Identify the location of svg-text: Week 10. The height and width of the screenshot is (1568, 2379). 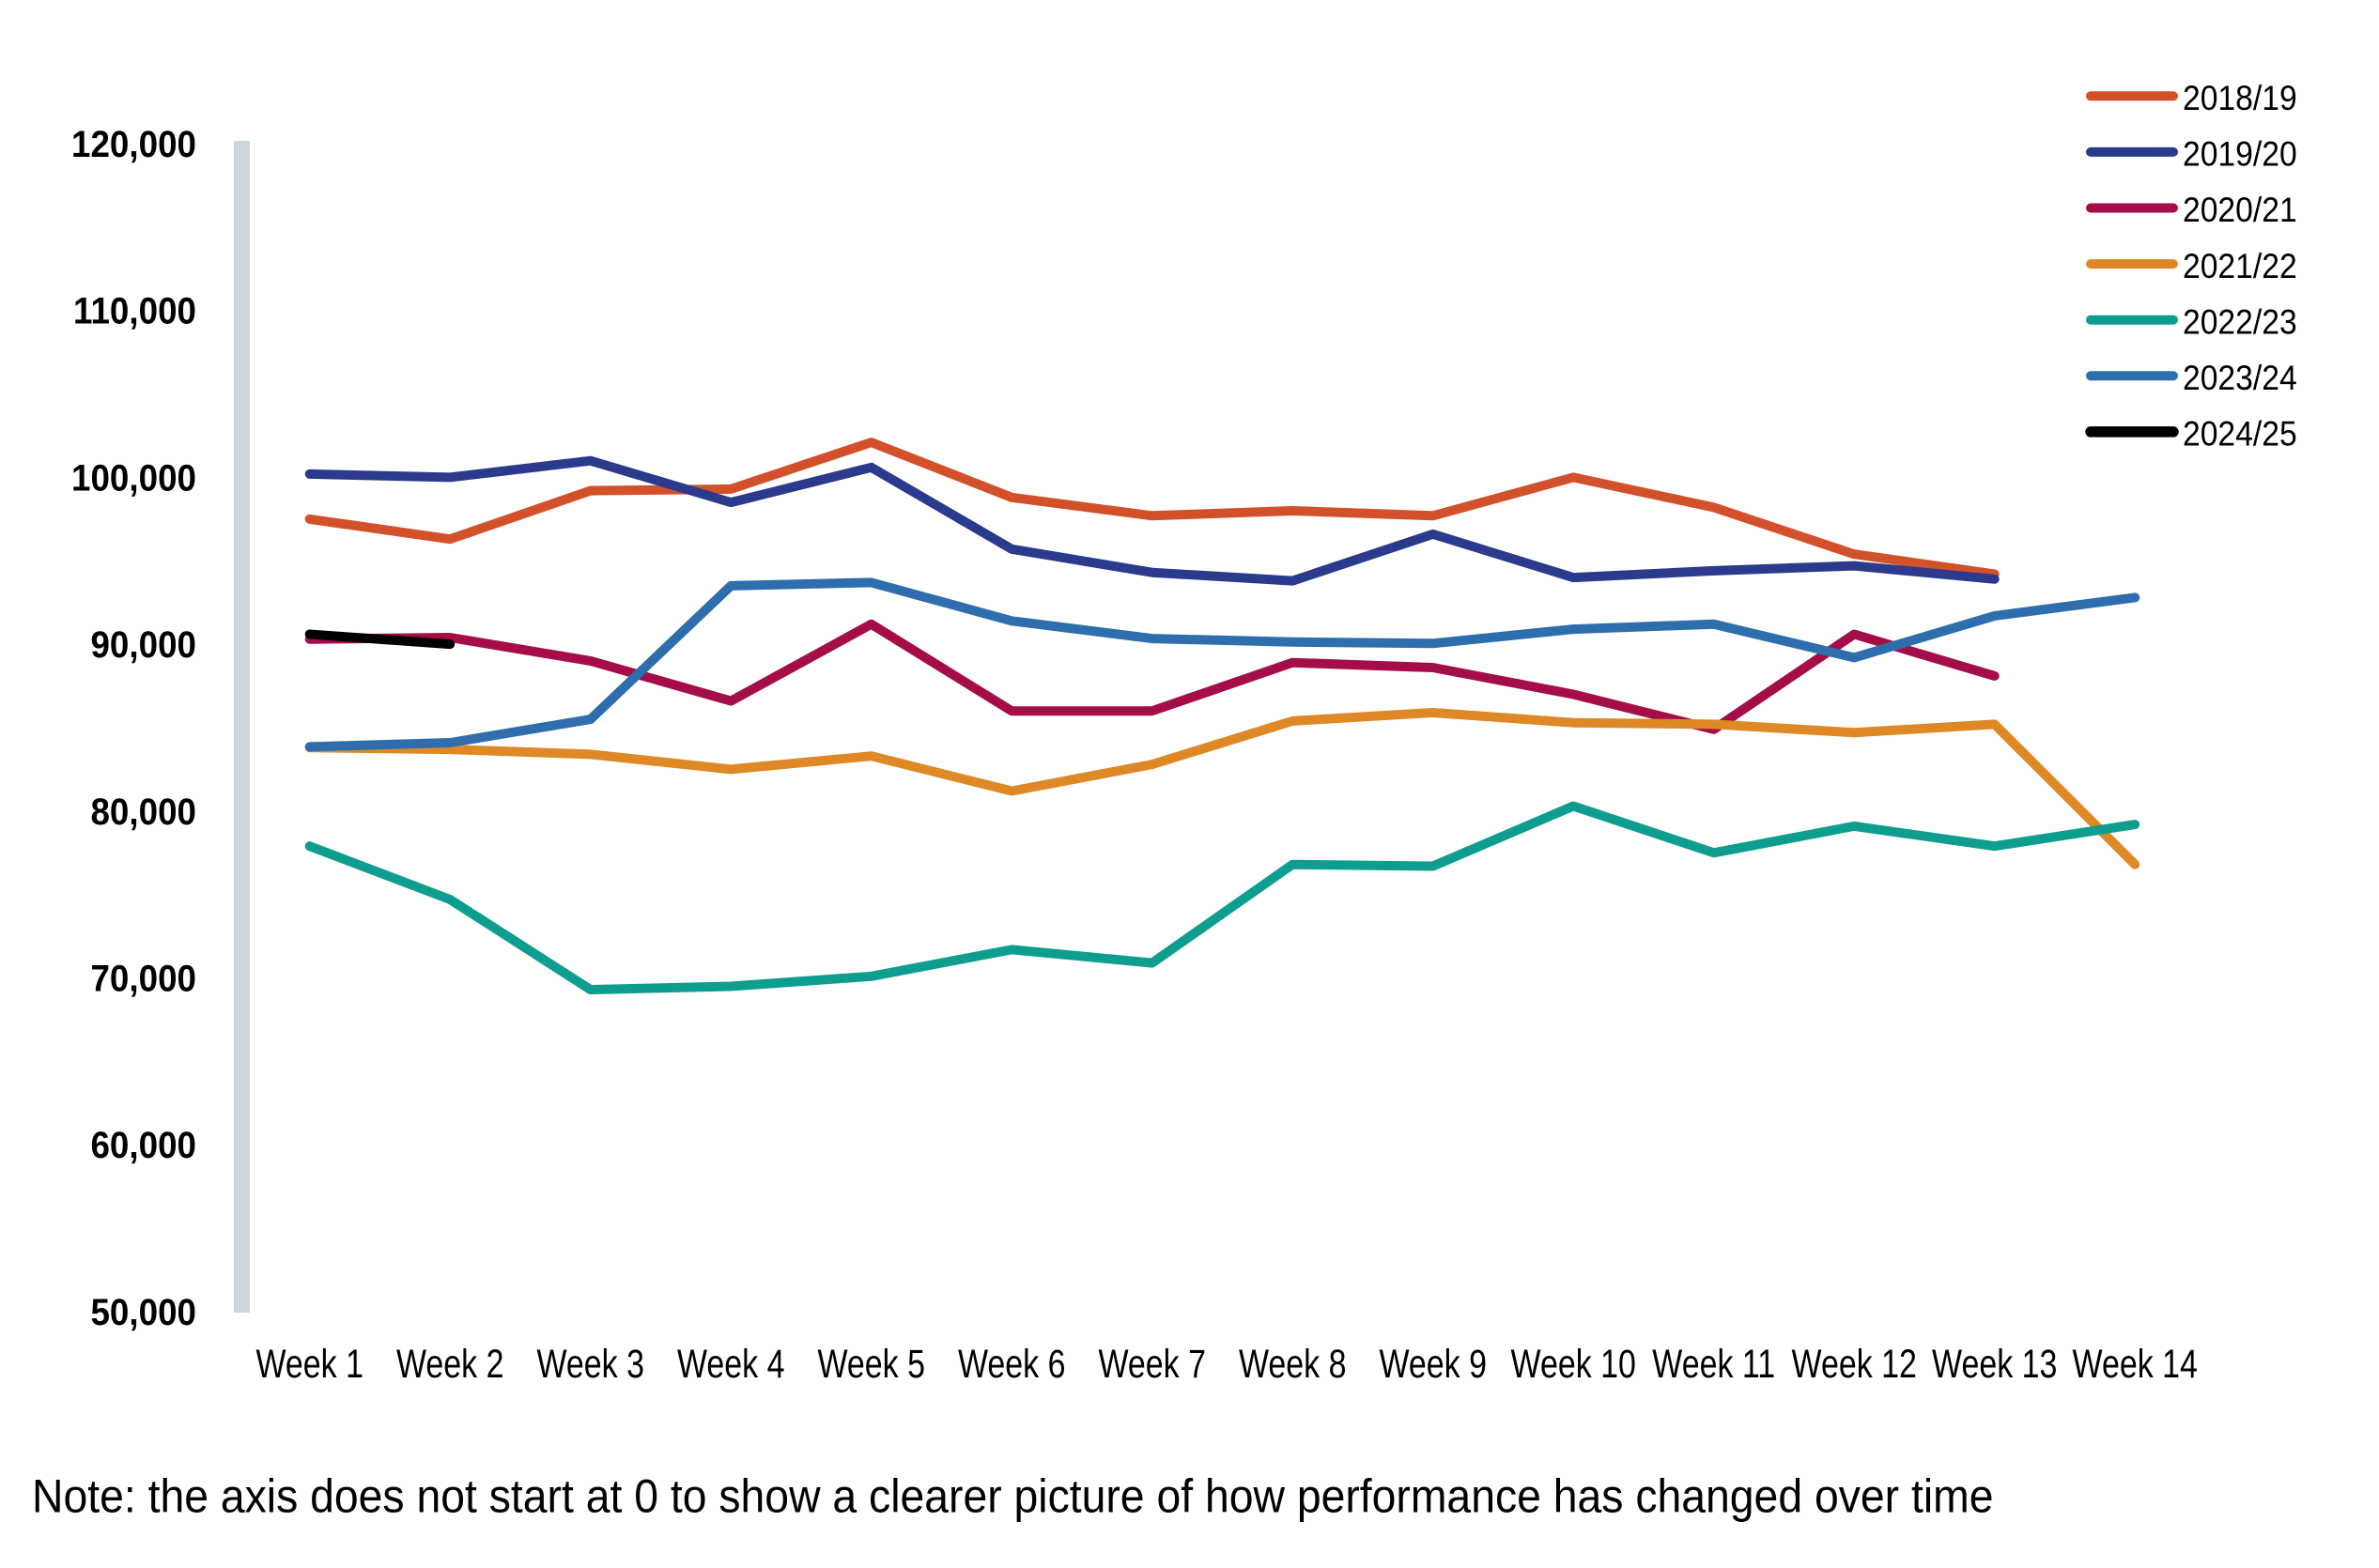
(1572, 1364).